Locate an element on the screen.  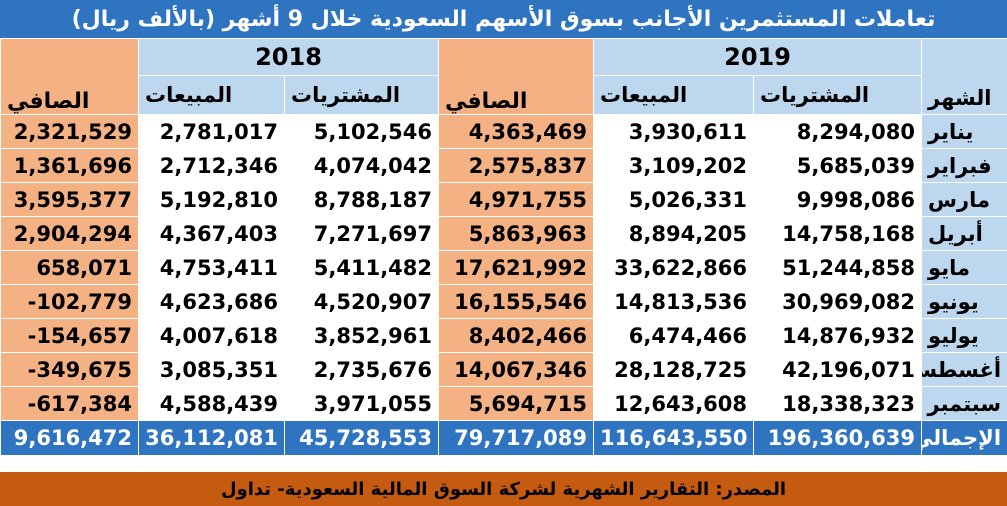
net-2018-cell: 2,321,529 is located at coordinates (69, 131).